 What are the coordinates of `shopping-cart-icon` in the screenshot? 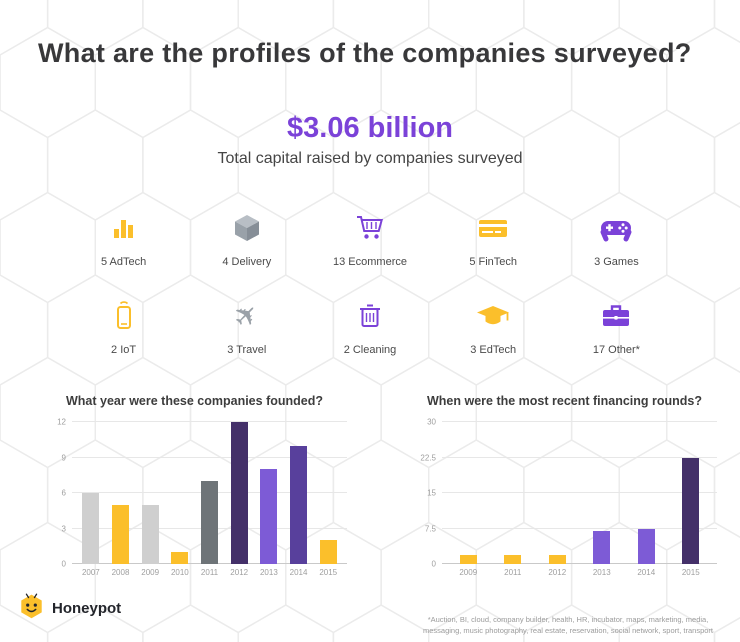 It's located at (370, 228).